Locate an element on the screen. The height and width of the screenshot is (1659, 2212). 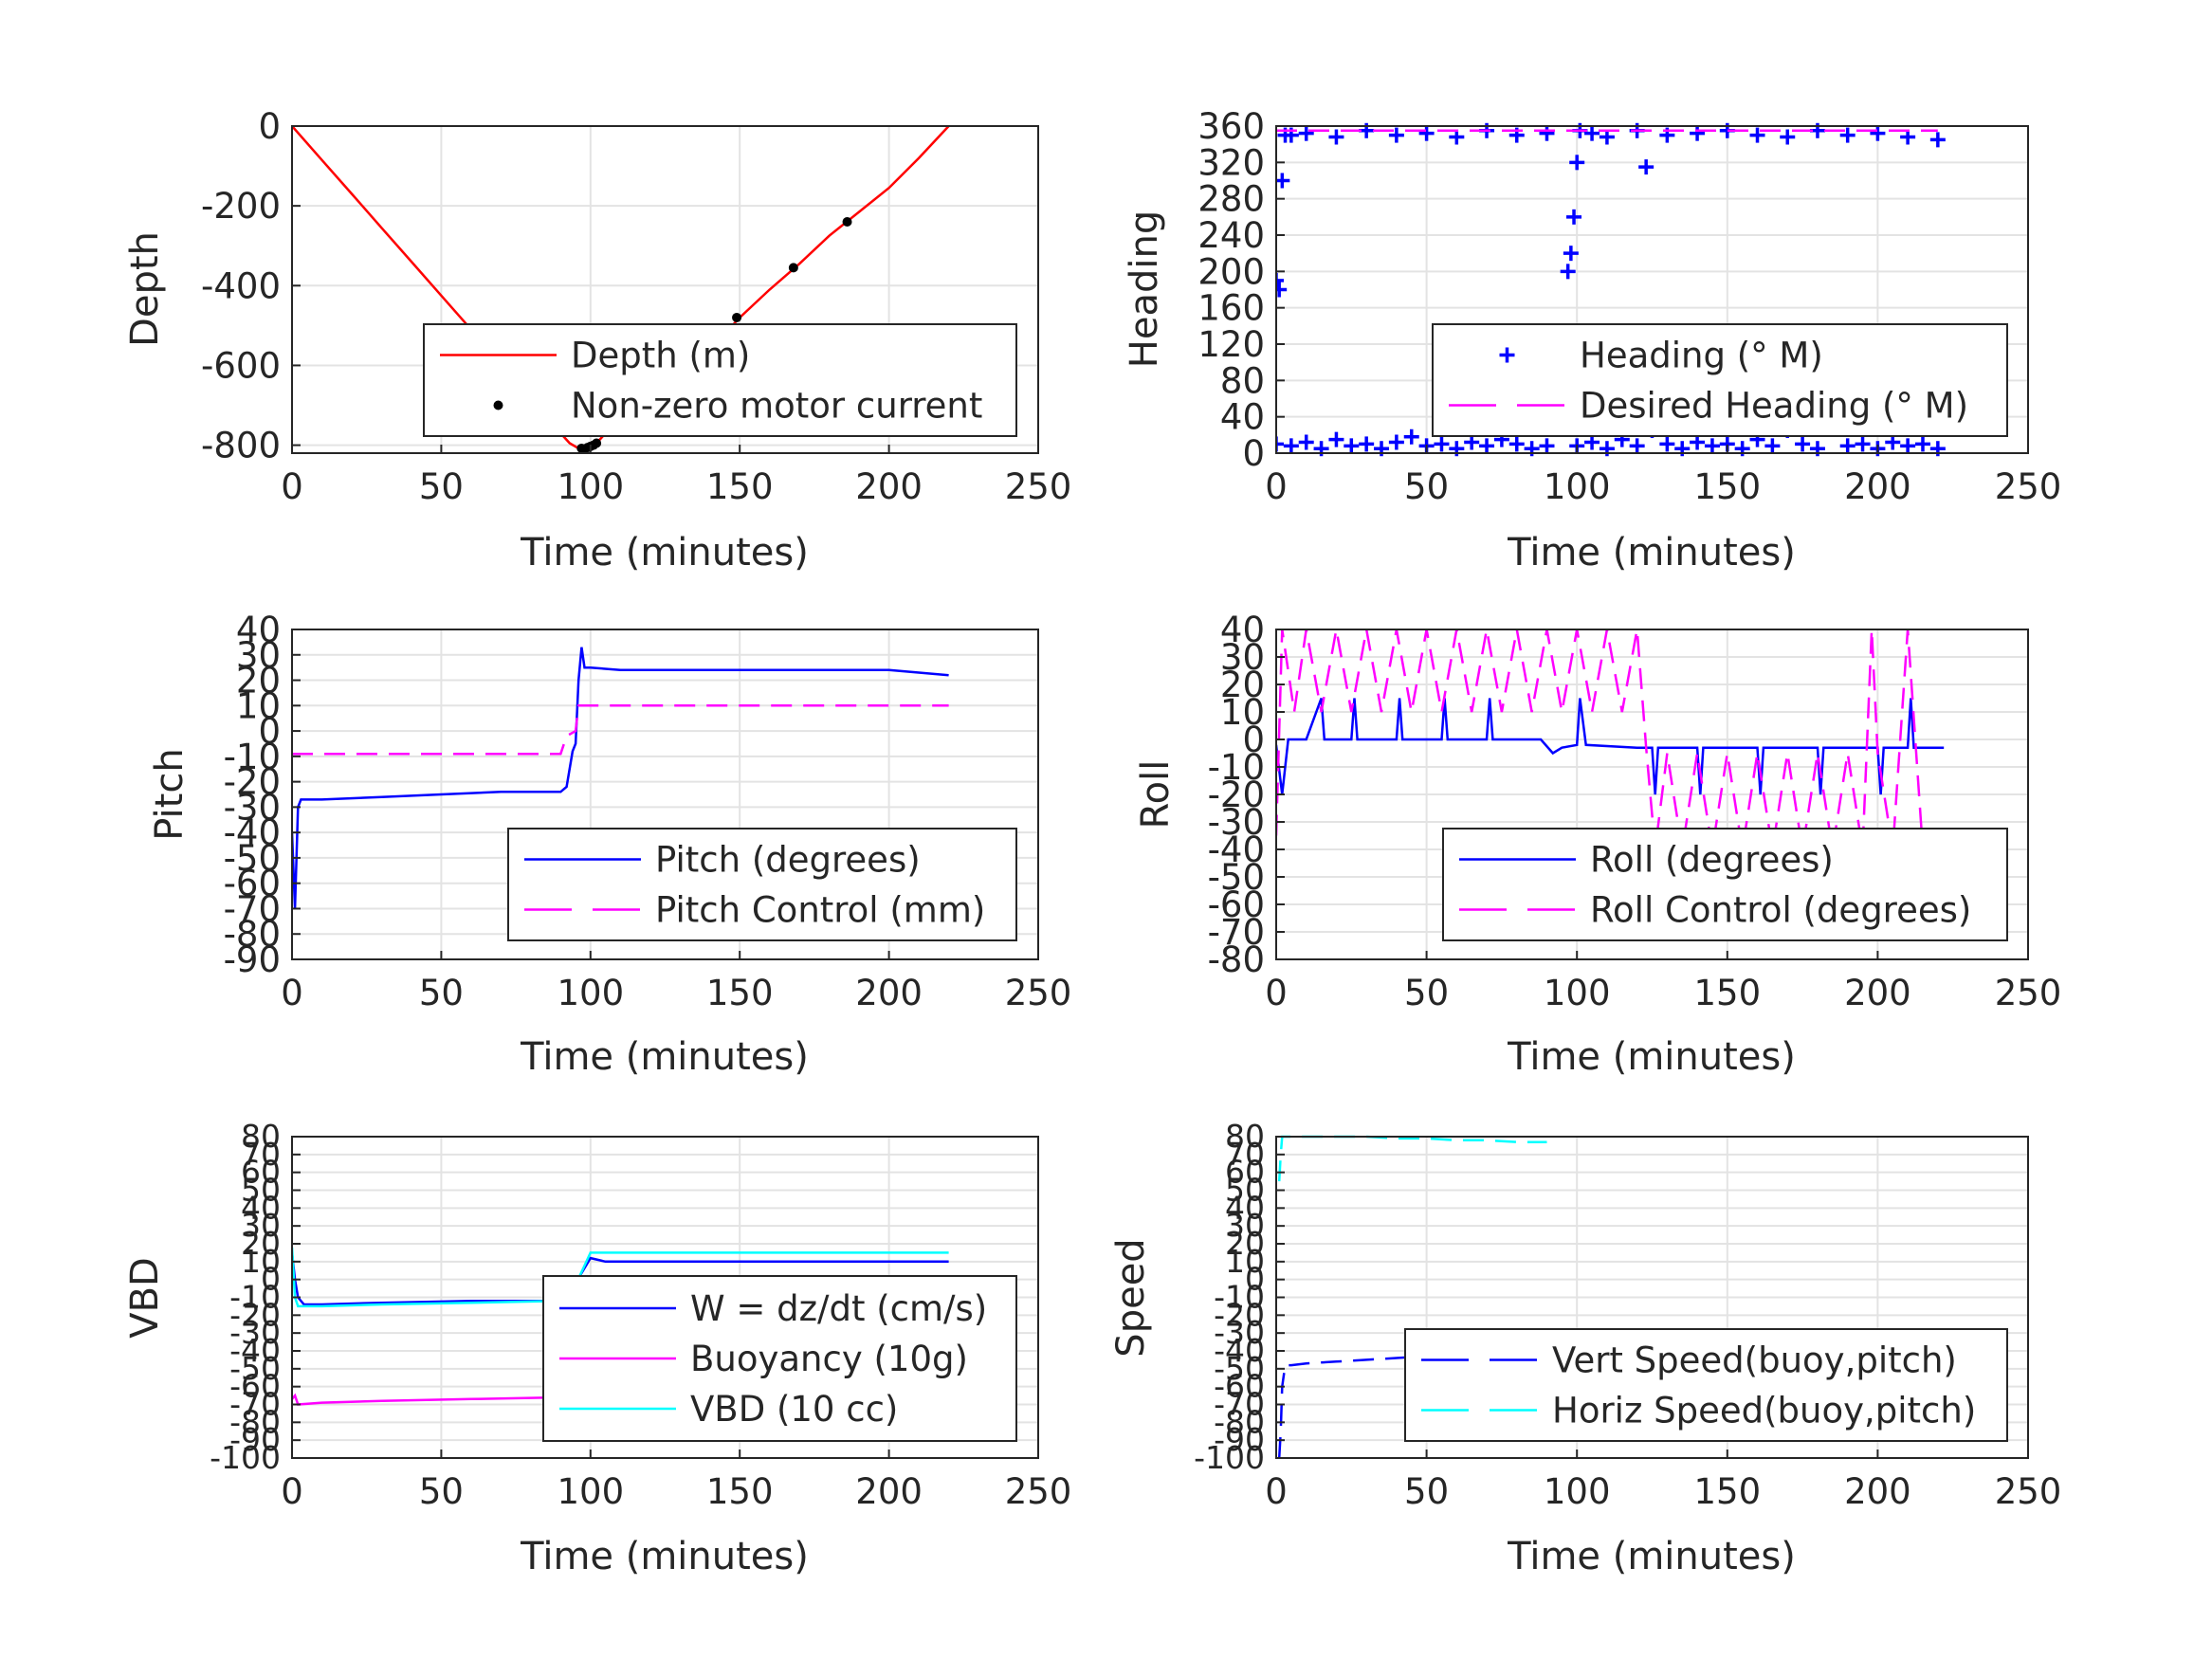
depth-axes-box is located at coordinates (665, 289).